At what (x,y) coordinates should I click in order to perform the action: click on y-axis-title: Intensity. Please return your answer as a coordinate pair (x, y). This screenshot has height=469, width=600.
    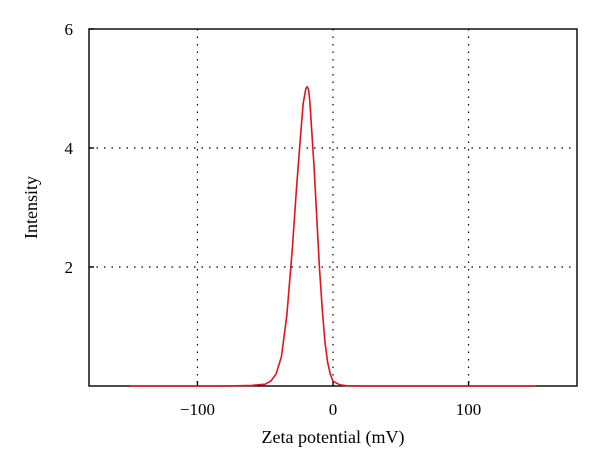
    Looking at the image, I should click on (31, 207).